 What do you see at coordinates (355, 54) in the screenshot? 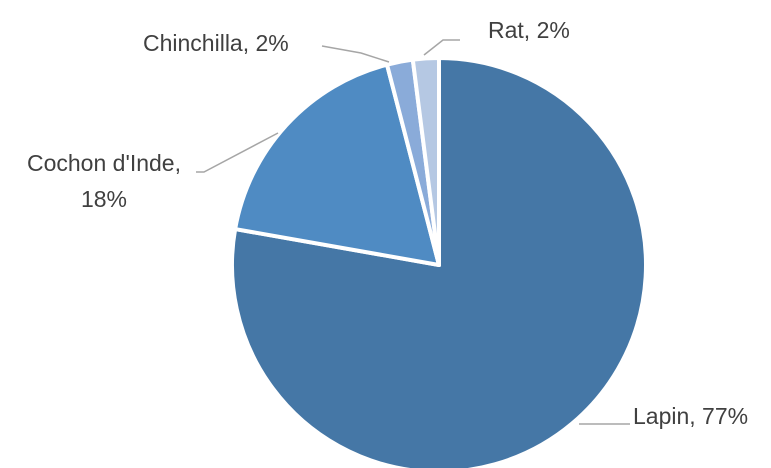
I see `leader-line-chinchilla` at bounding box center [355, 54].